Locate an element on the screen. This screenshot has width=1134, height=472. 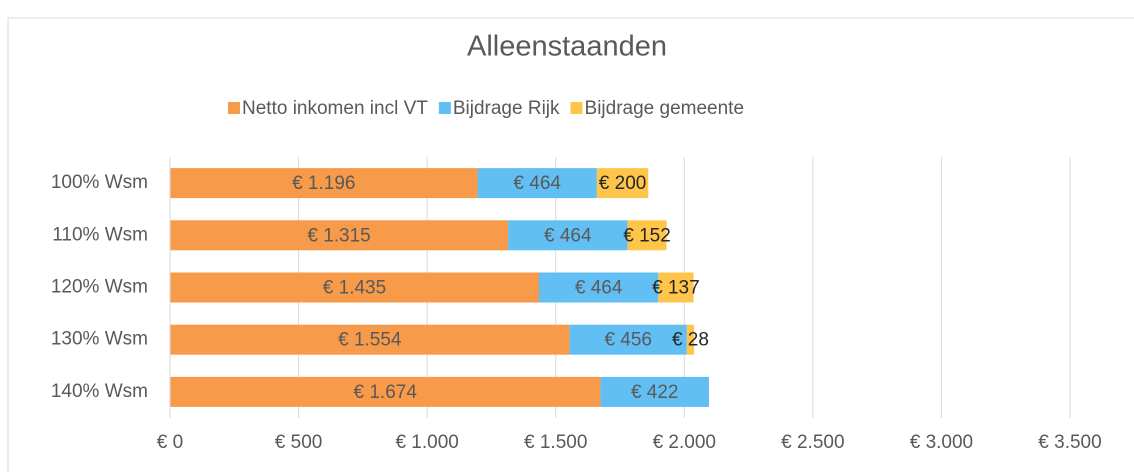
data-label: € 1.435 is located at coordinates (354, 288).